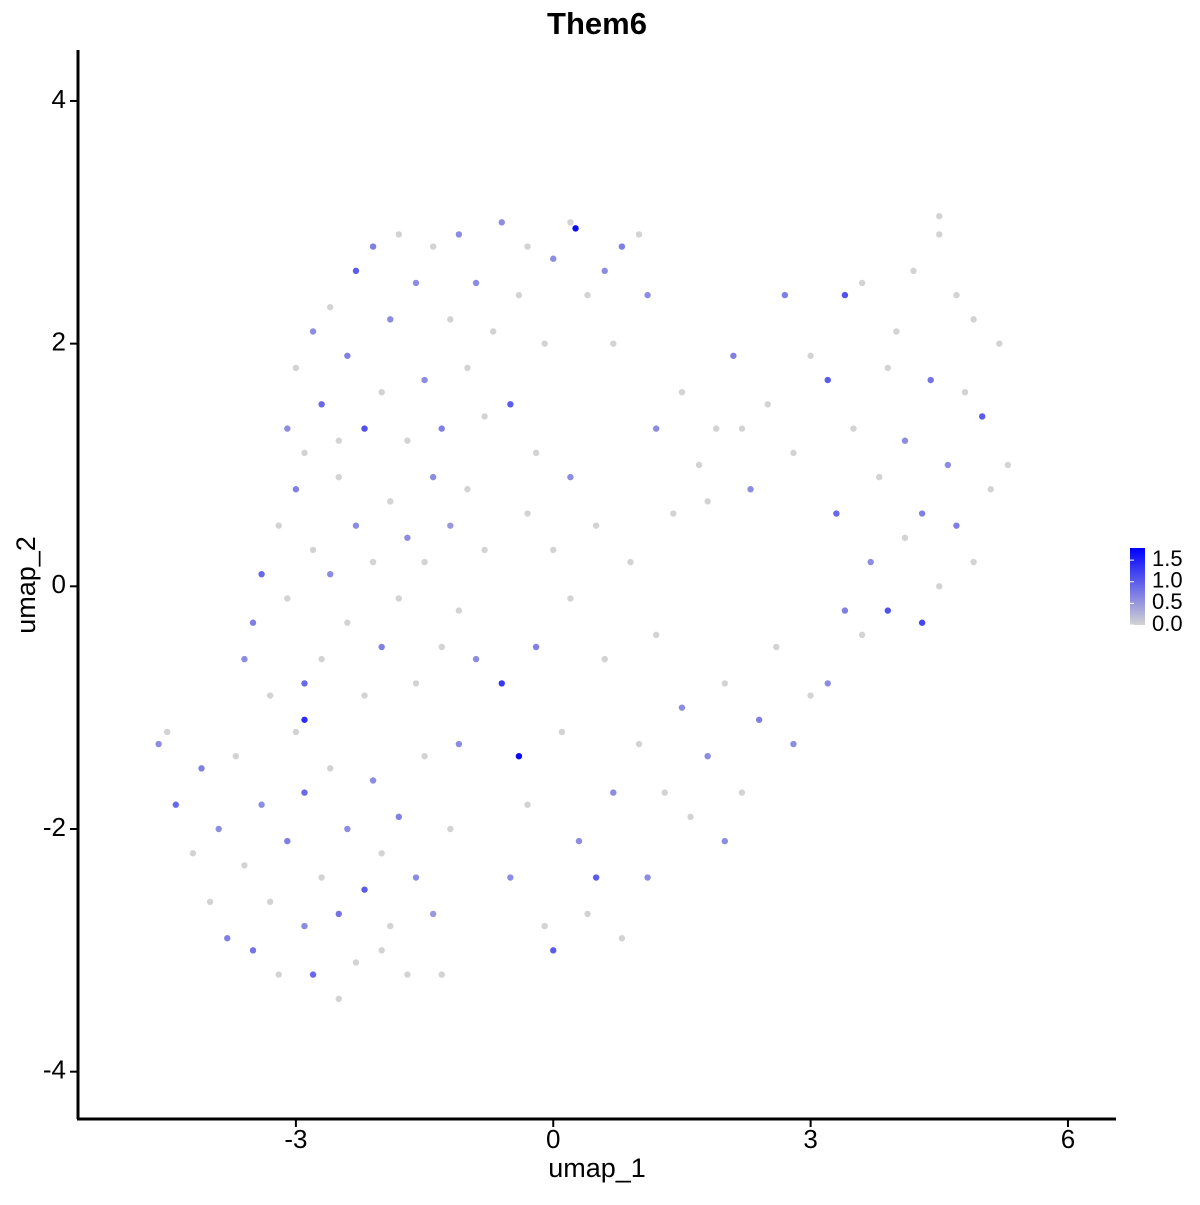  I want to click on colorbar-tick-label: 0.0, so click(1167, 623).